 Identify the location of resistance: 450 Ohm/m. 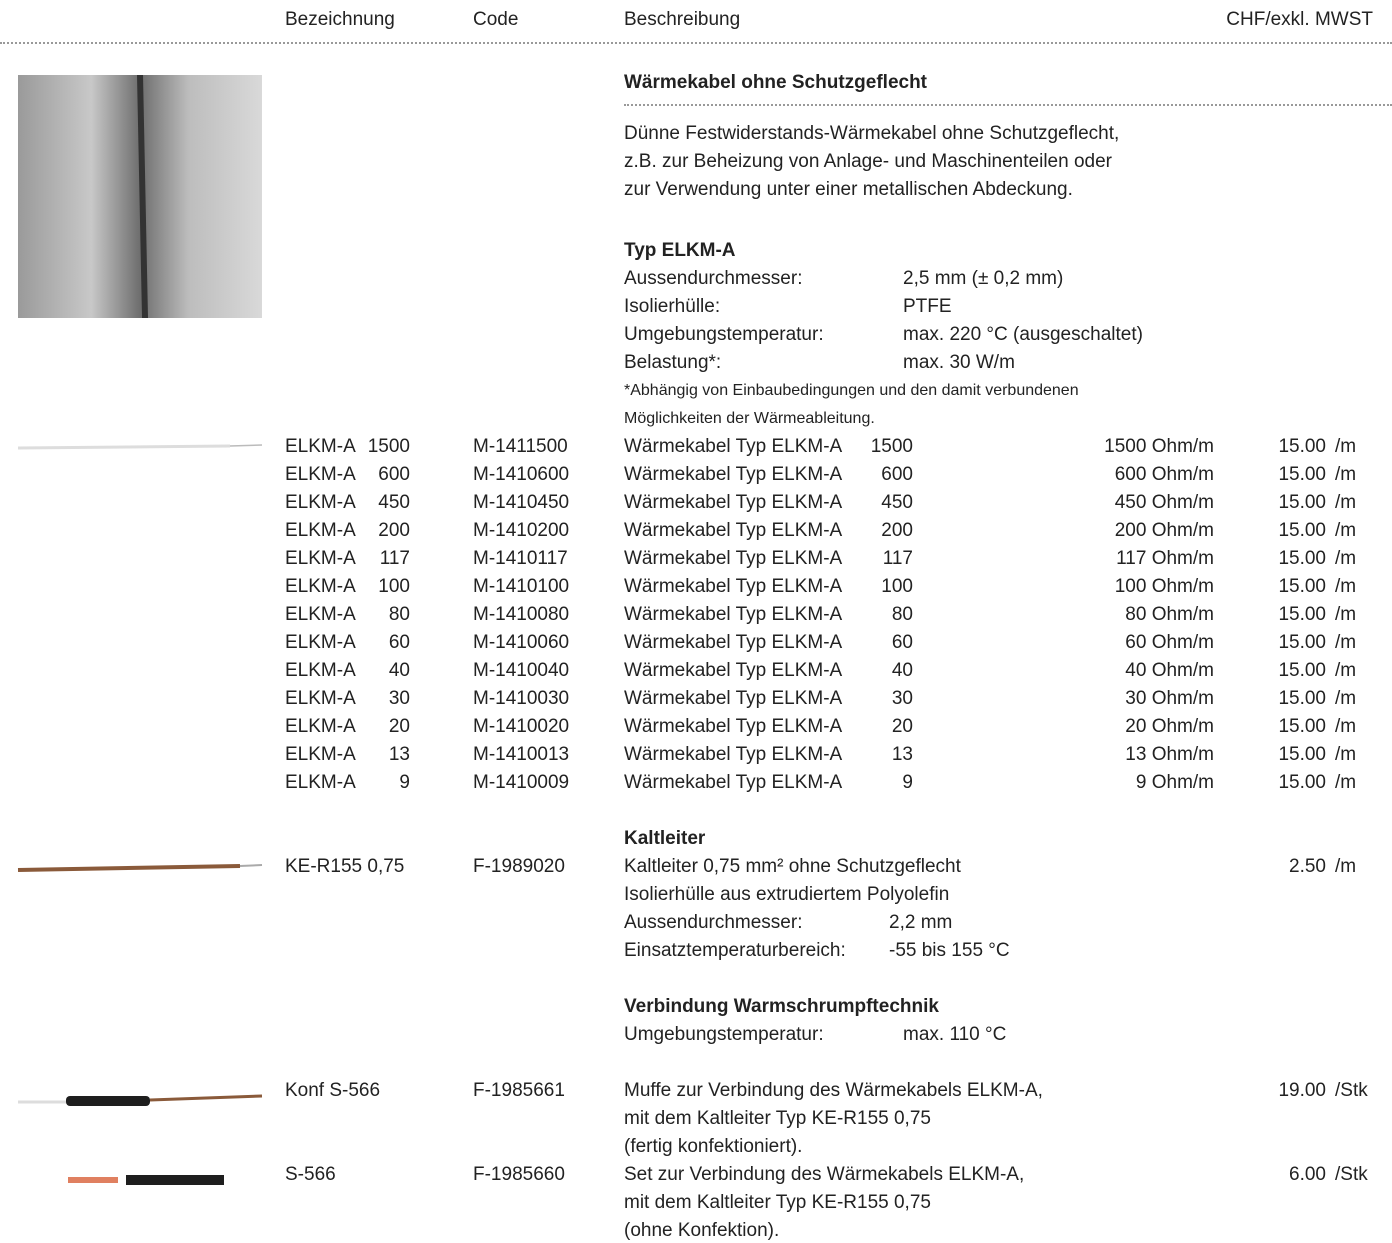
(1164, 502).